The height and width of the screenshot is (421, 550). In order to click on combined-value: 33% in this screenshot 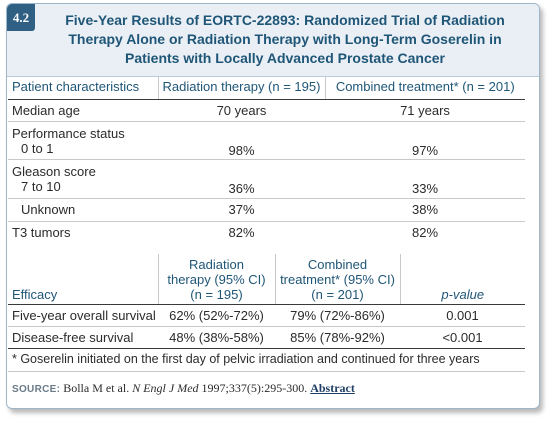, I will do `click(425, 188)`.